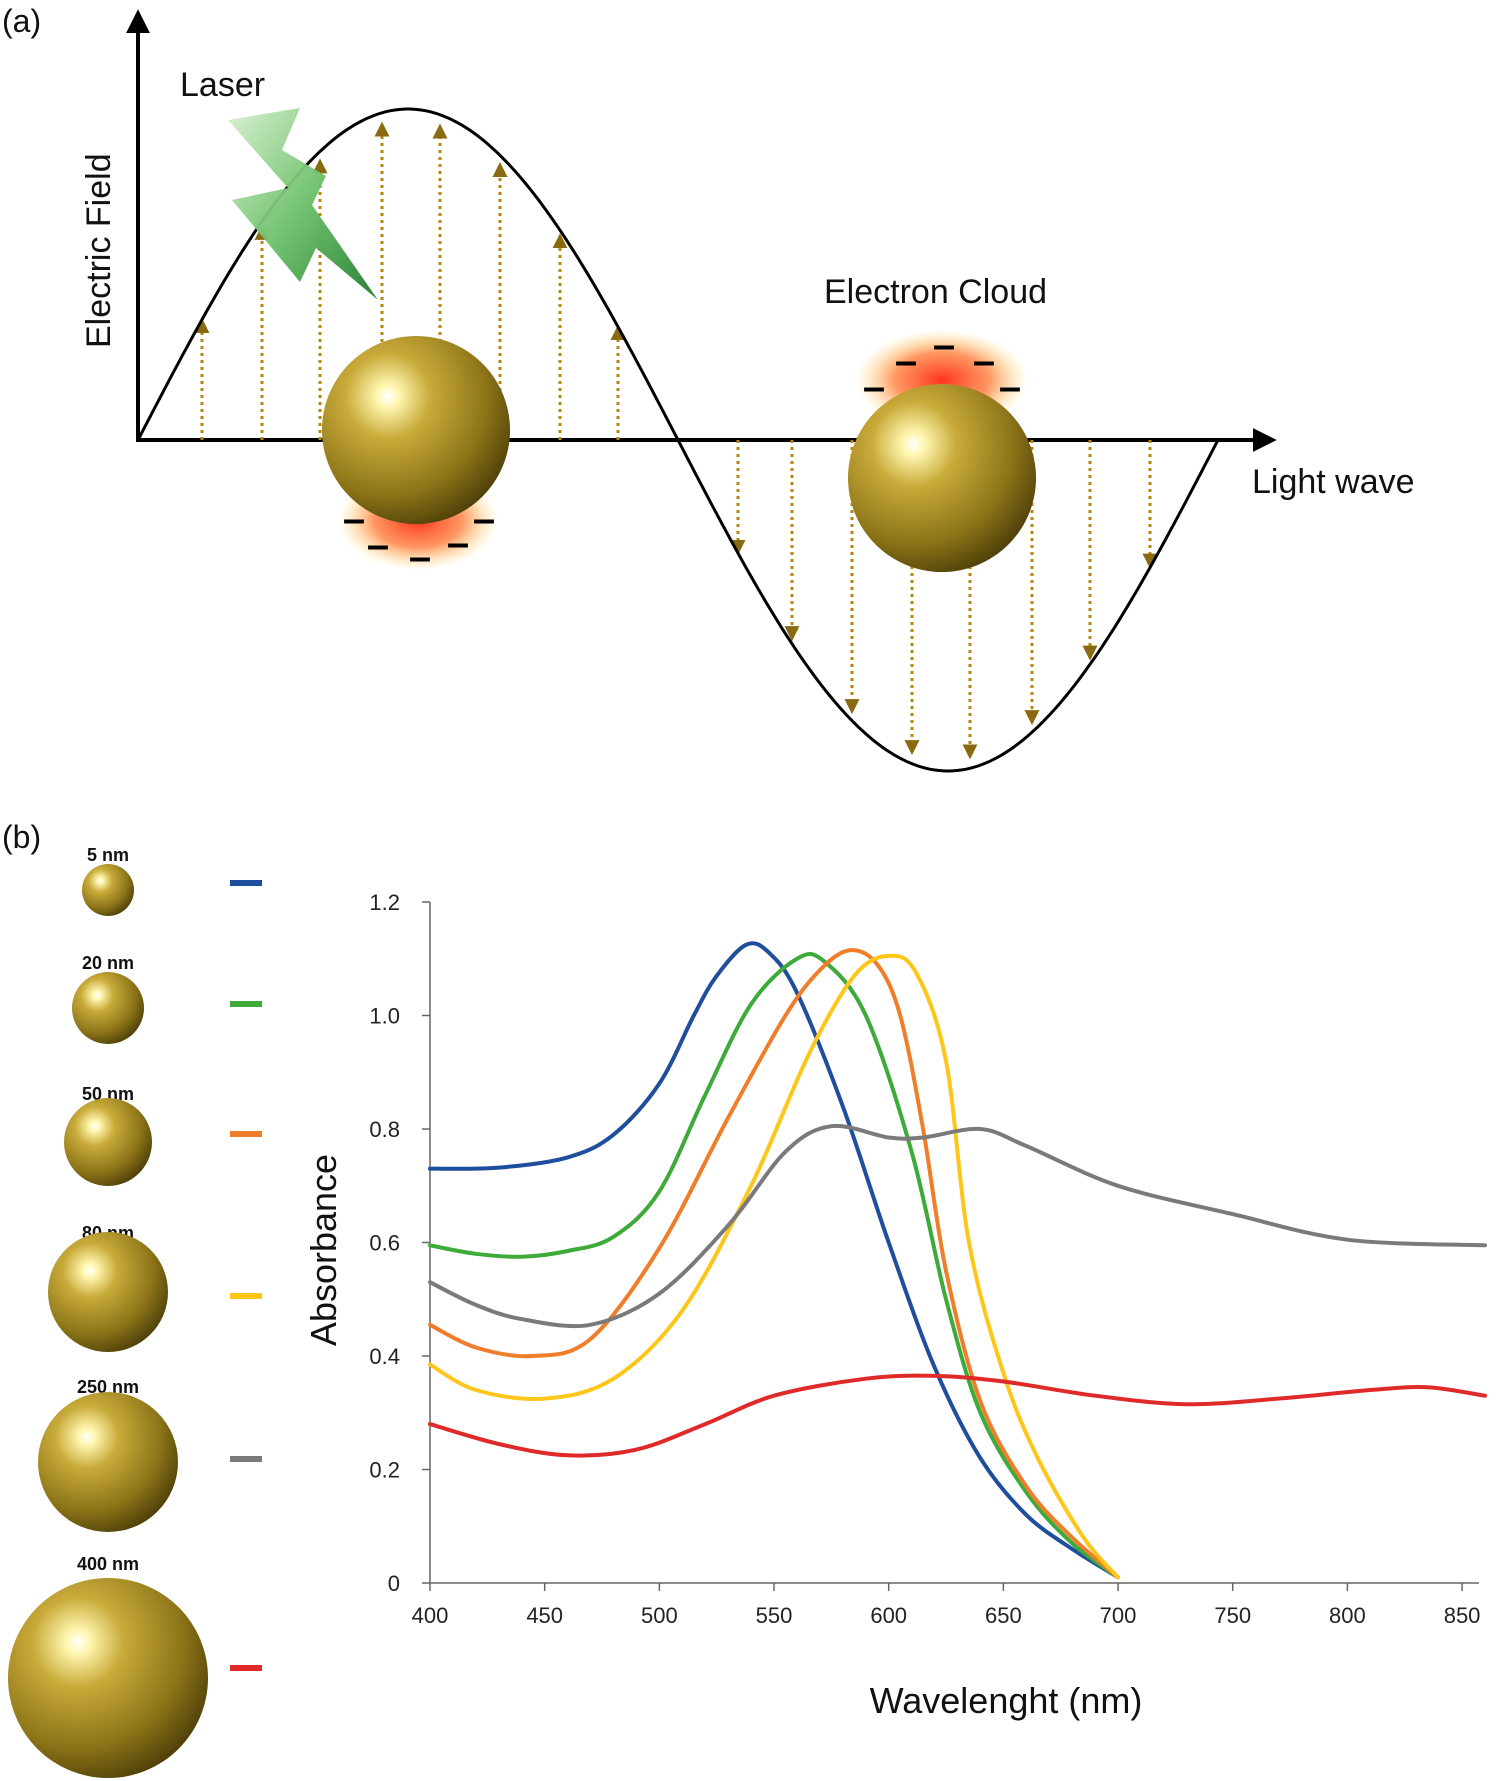 The image size is (1500, 1781). Describe the element at coordinates (108, 1387) in the screenshot. I see `legend-size-label: 250 nm` at that location.